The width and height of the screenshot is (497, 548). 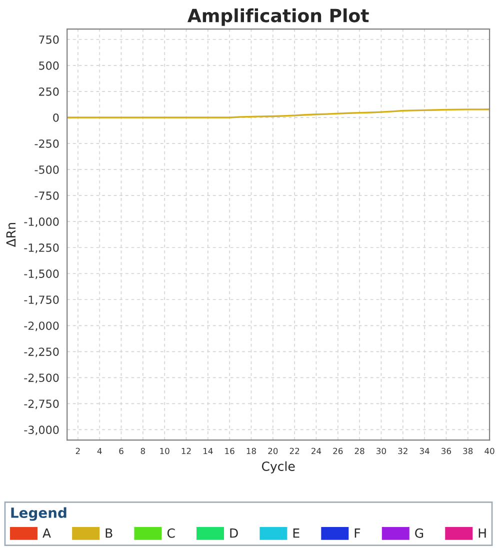 What do you see at coordinates (41, 301) in the screenshot?
I see `y-tick-label: -1,750` at bounding box center [41, 301].